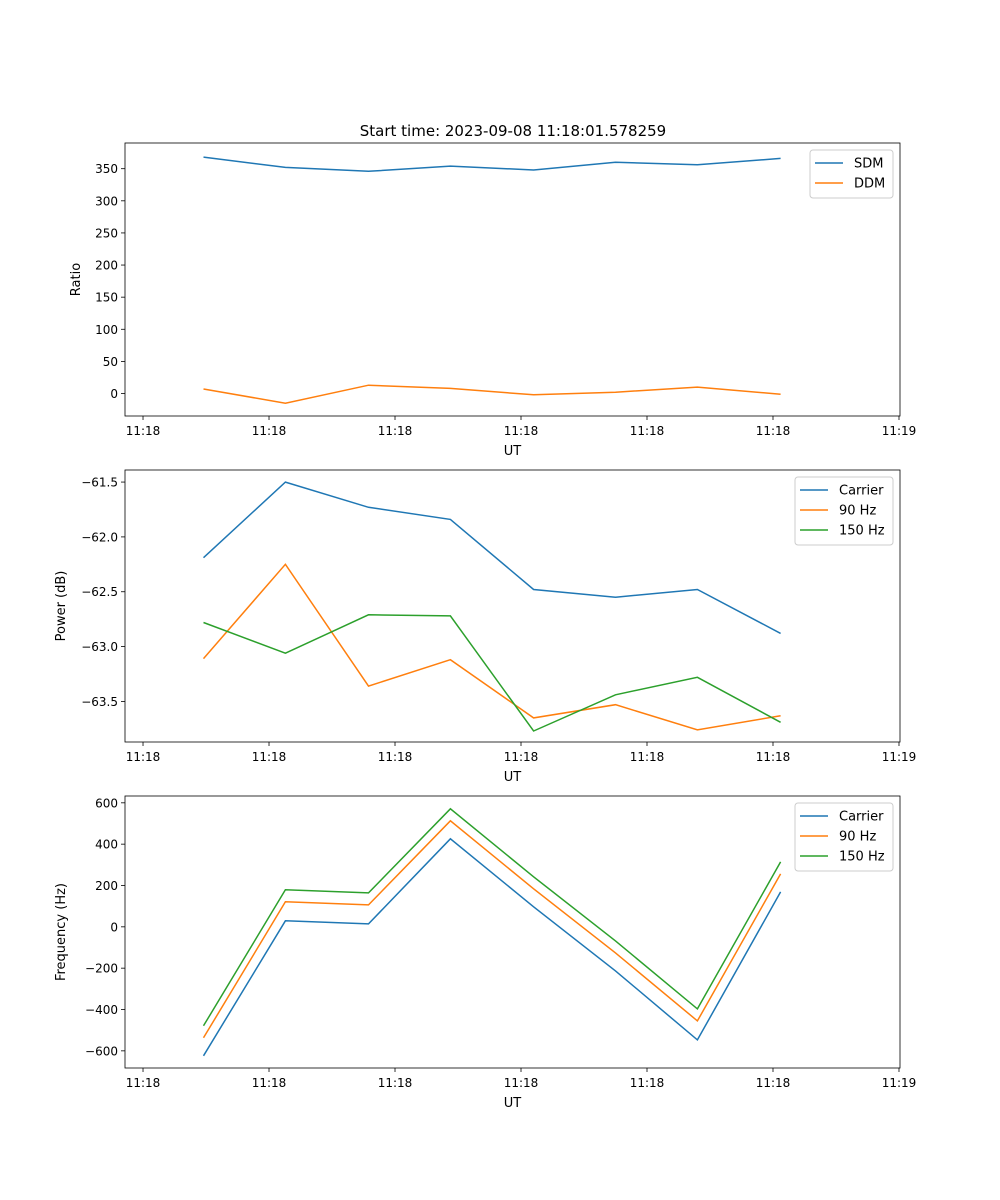 This screenshot has height=1200, width=1000. What do you see at coordinates (61, 932) in the screenshot?
I see `y-axis-label: Frequency (Hz)` at bounding box center [61, 932].